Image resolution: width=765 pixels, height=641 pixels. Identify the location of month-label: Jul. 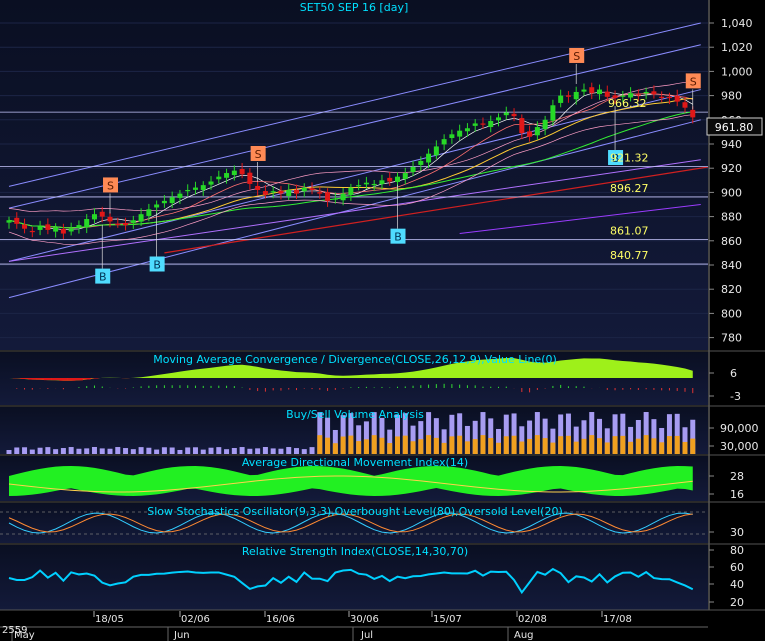
(366, 635).